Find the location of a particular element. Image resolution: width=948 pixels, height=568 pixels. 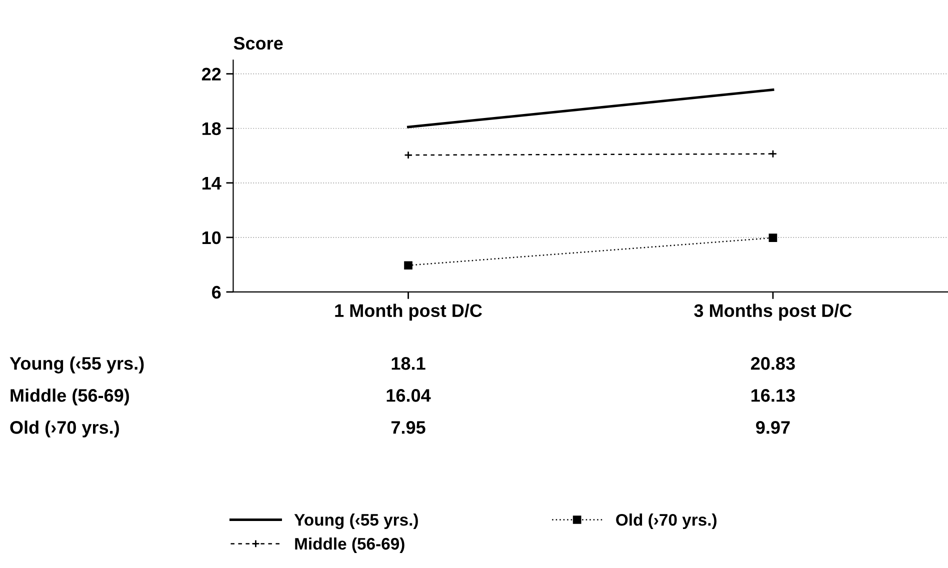

y-tick-label: 14 is located at coordinates (212, 183).